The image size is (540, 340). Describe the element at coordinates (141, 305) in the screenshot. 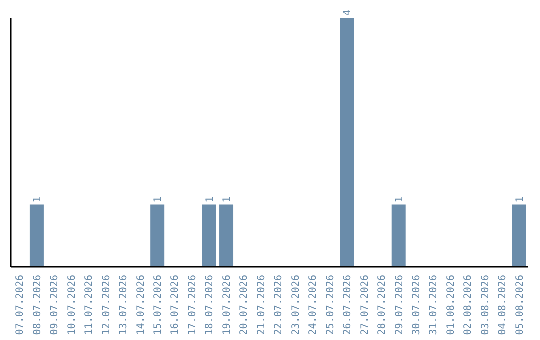

I see `x-tick-label: 14.07.2026` at that location.